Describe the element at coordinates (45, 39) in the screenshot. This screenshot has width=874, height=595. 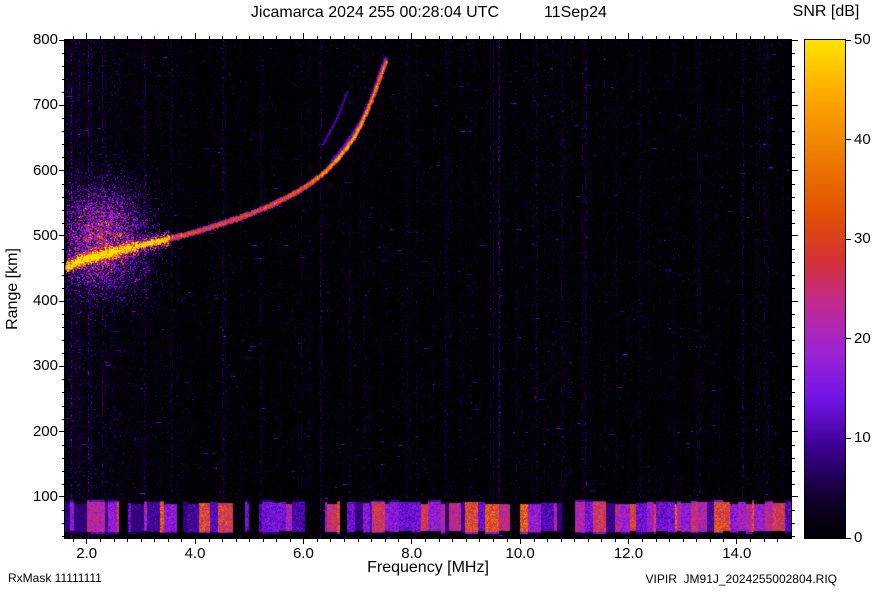
I see `y-tick-label: 800` at that location.